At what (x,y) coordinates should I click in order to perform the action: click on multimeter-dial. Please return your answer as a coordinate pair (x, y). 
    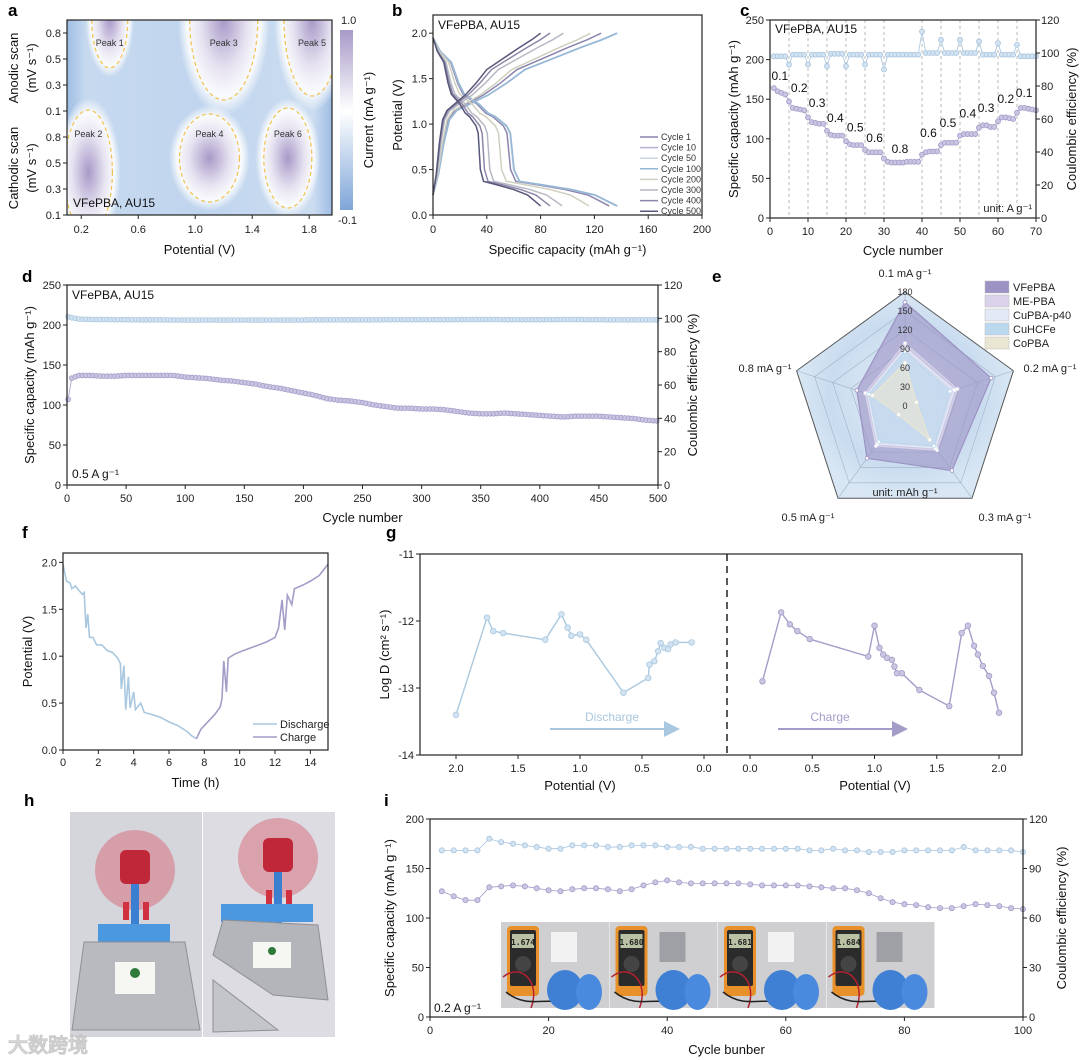
    Looking at the image, I should click on (631, 964).